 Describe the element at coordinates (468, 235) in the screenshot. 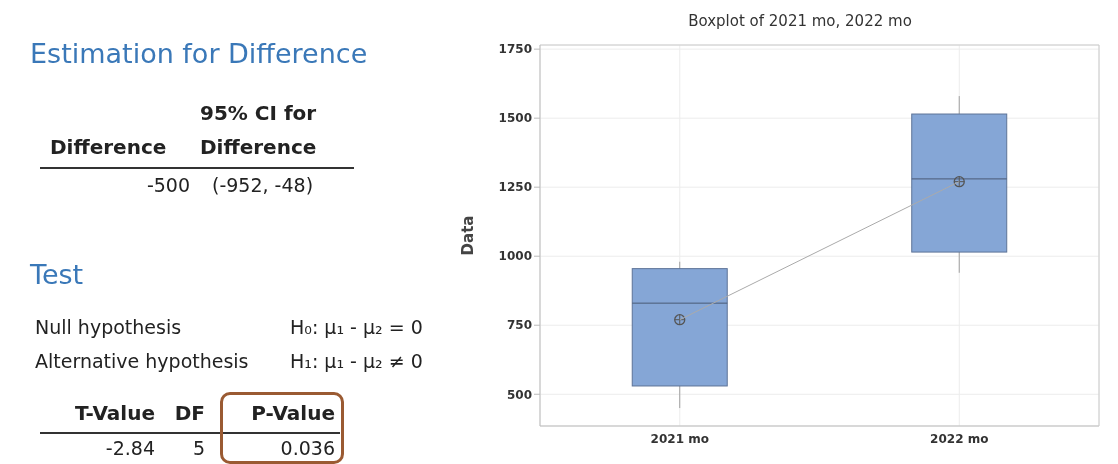

I see `y-axis-title: Data` at that location.